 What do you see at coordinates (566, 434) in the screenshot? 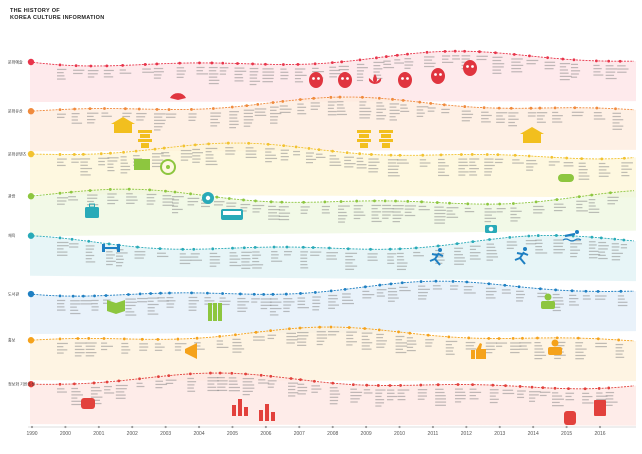
I see `year-label: 2015` at bounding box center [566, 434].